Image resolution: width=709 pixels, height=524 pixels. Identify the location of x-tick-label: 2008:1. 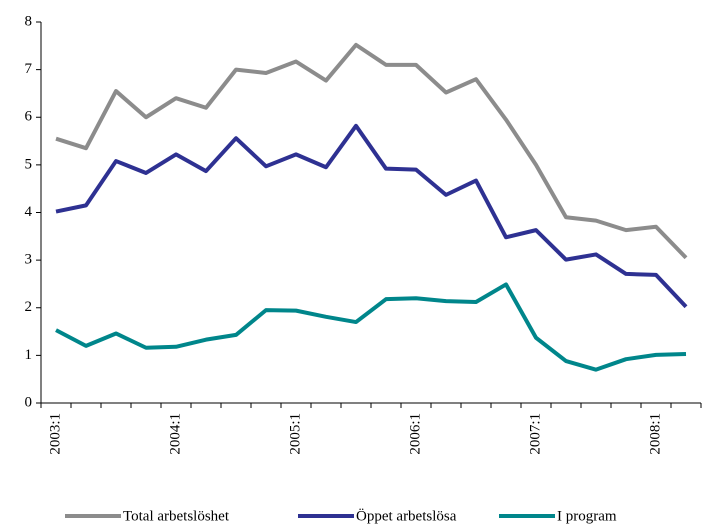
(655, 434).